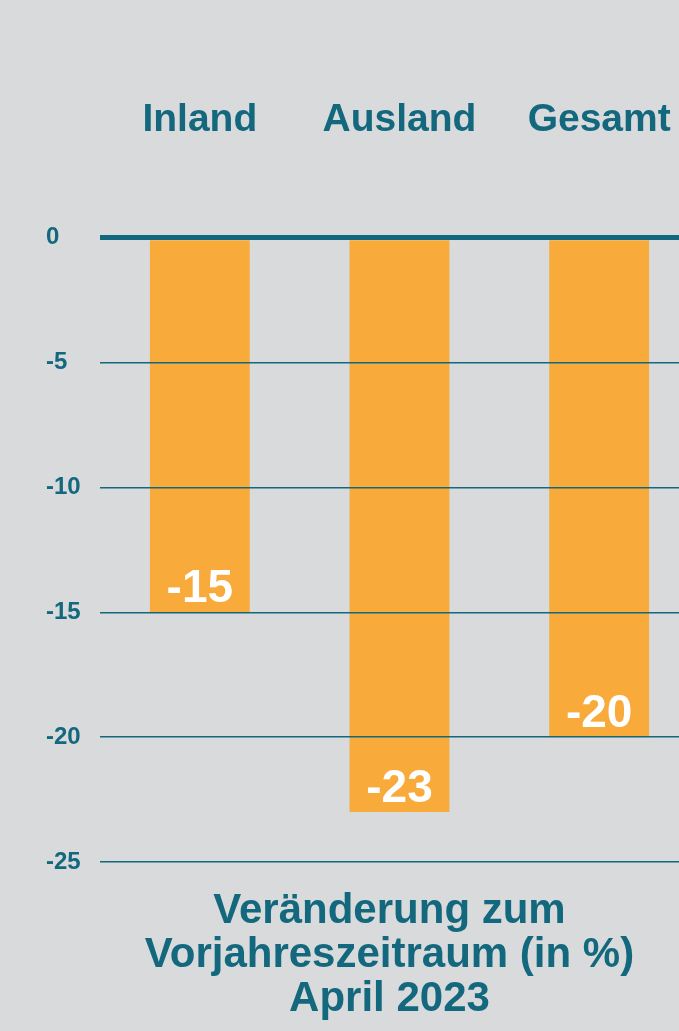 This screenshot has height=1031, width=679. What do you see at coordinates (599, 118) in the screenshot?
I see `x-tick-label: Gesamt` at bounding box center [599, 118].